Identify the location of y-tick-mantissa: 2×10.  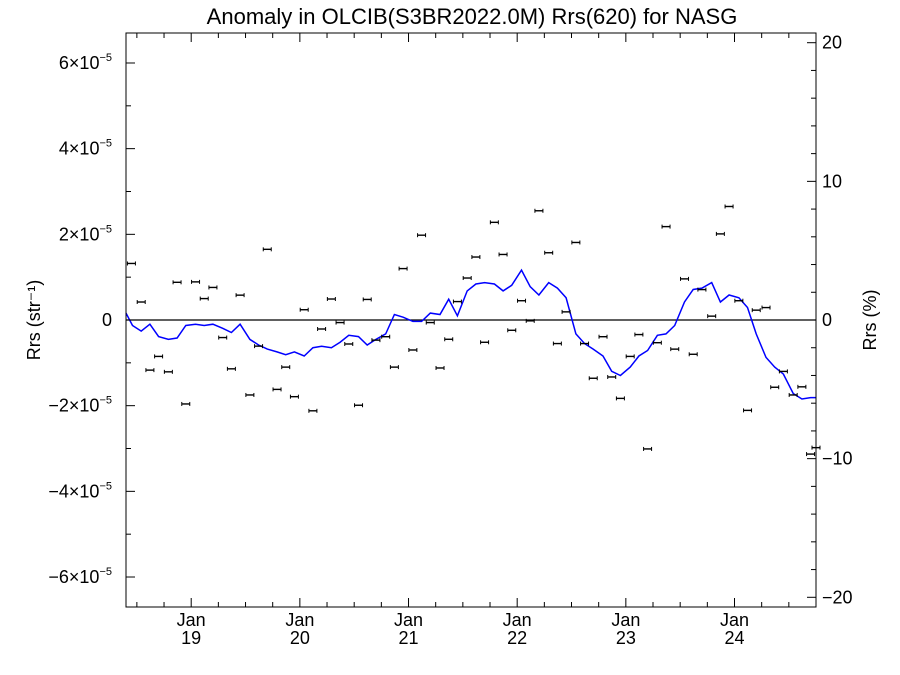
(79, 234).